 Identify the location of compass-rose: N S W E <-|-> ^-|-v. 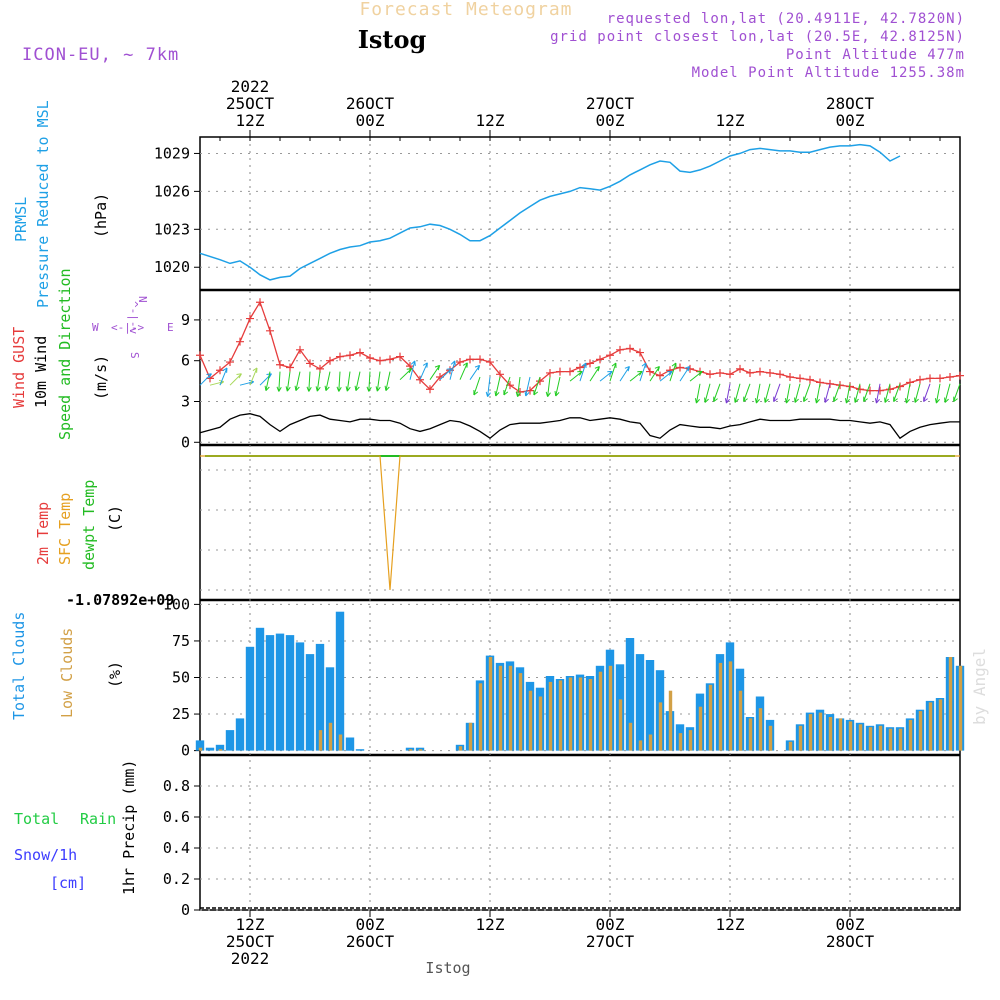
(133, 327).